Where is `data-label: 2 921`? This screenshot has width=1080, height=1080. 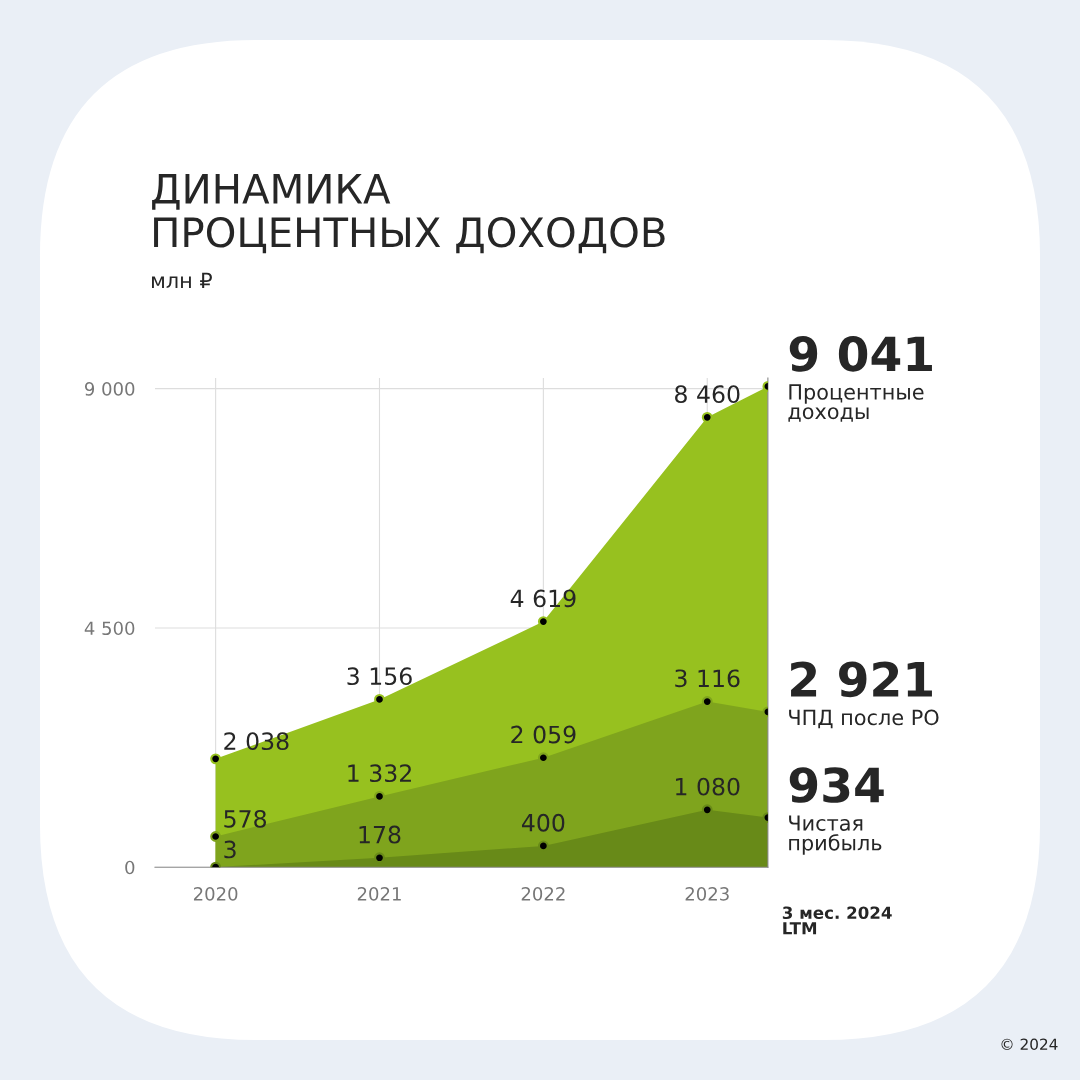
data-label: 2 921 is located at coordinates (861, 679).